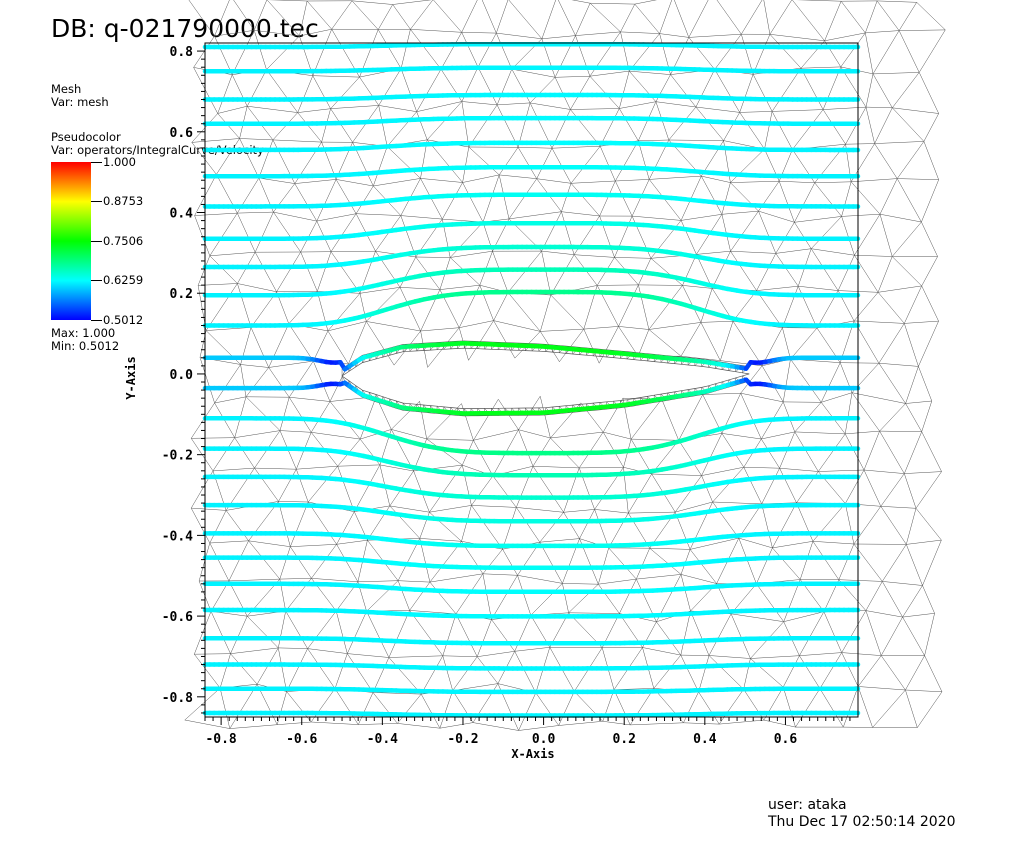 The width and height of the screenshot is (1024, 845). I want to click on y-tick-label: -0.6, so click(177, 617).